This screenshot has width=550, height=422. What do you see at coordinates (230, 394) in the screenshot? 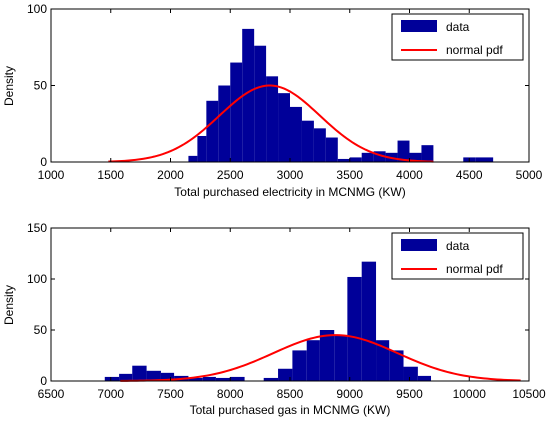
I see `x-tick-label-3: 8000` at bounding box center [230, 394].